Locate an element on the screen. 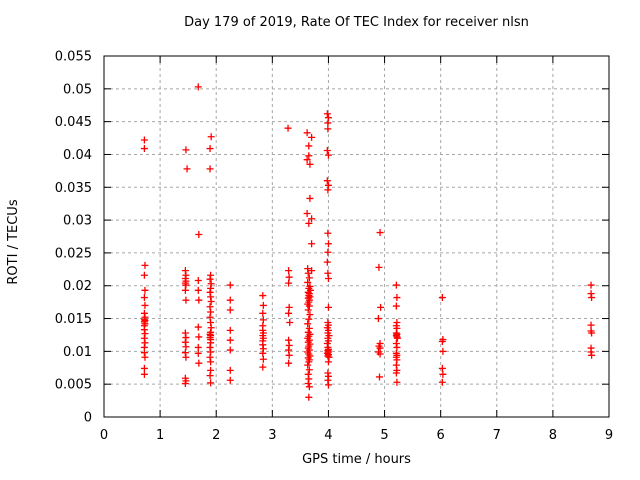 This screenshot has width=640, height=480. x-tick-label: 7 is located at coordinates (497, 435).